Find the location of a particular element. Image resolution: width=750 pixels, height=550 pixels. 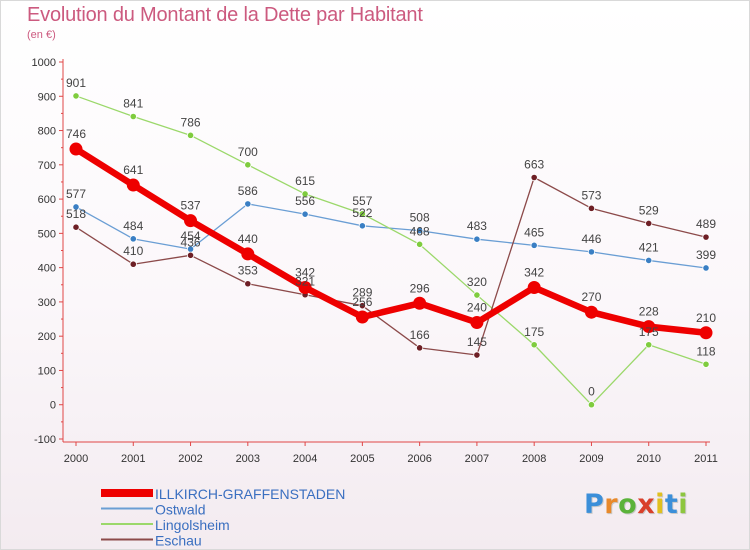

data-label: 700 is located at coordinates (248, 152).